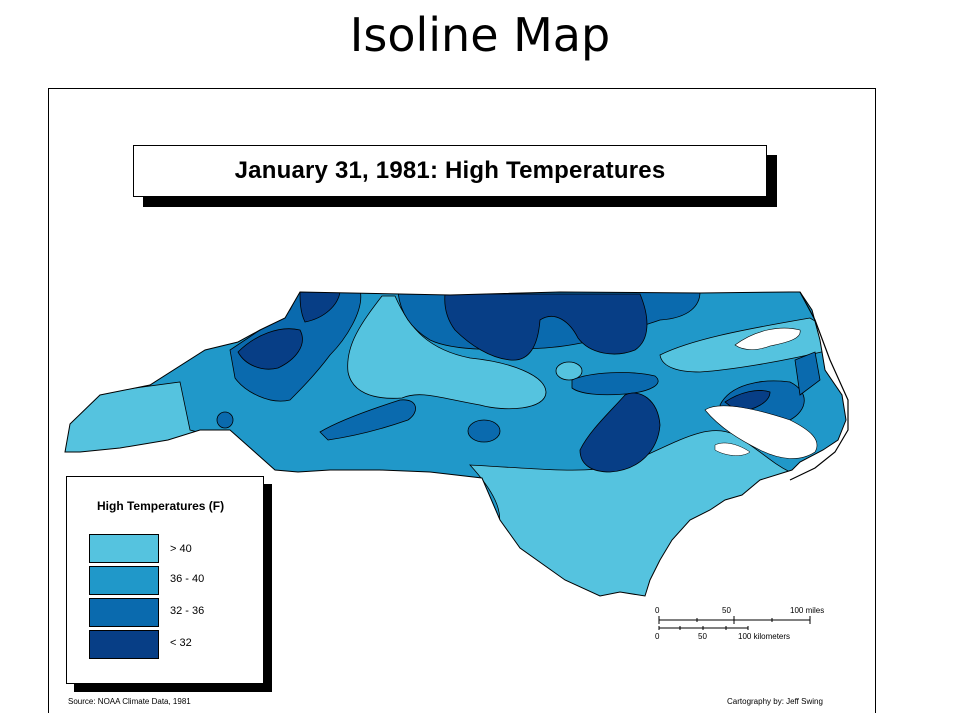  What do you see at coordinates (732, 449) in the screenshot?
I see `pamlico-river` at bounding box center [732, 449].